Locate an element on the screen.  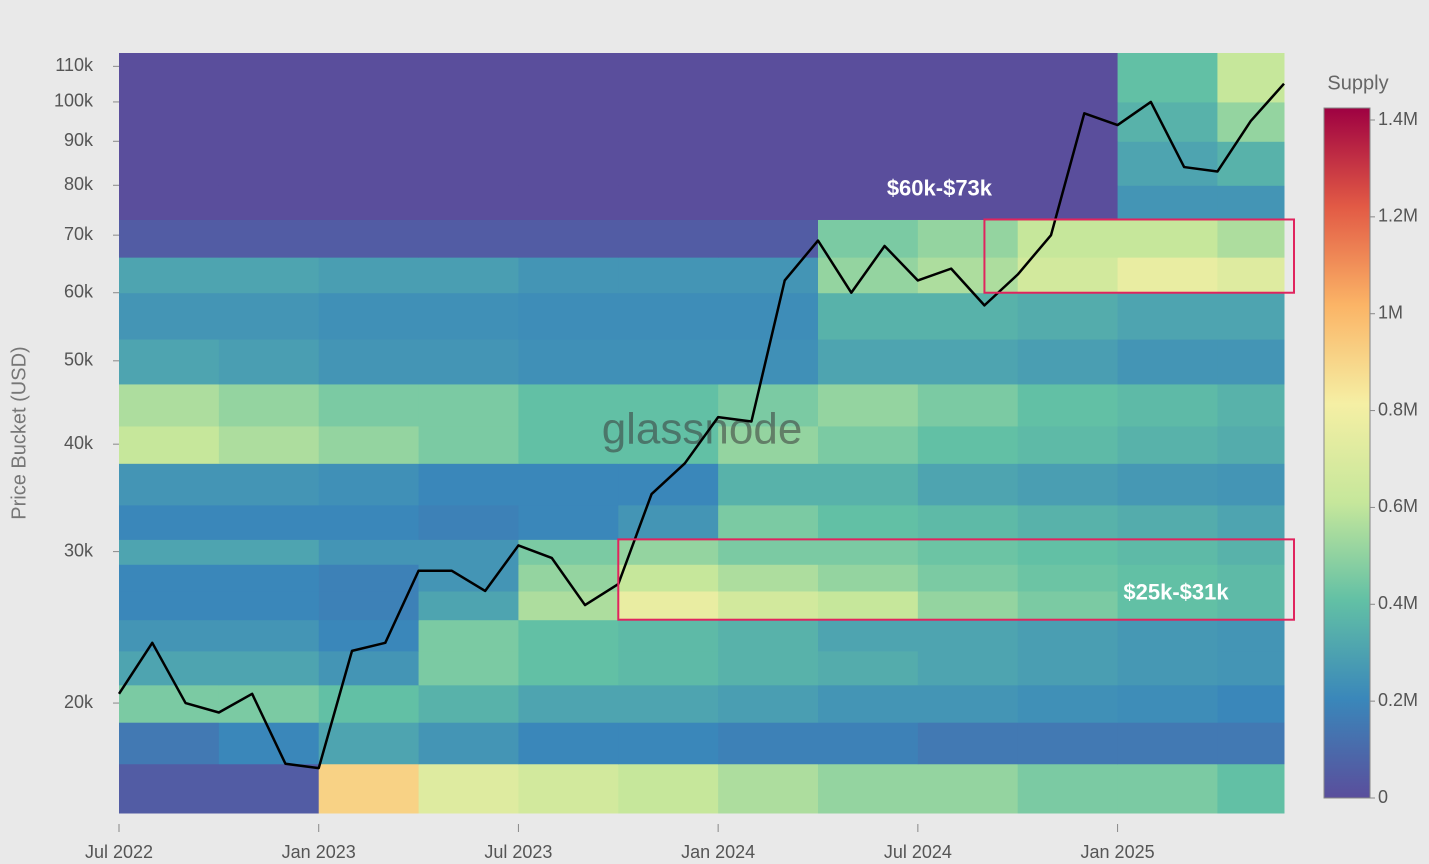
y-tick-label: 70k is located at coordinates (79, 234).